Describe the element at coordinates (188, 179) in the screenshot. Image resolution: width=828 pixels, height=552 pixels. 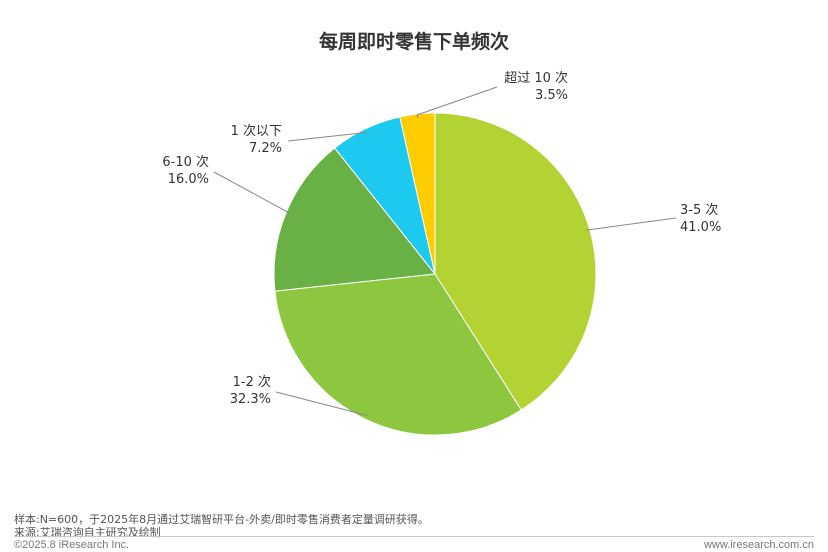
I see `slice-value-label: 16.0%` at that location.